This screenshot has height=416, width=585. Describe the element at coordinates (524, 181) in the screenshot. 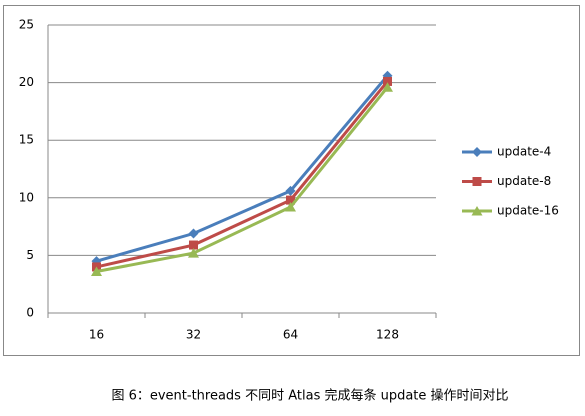

I see `legend-label: update-8` at that location.